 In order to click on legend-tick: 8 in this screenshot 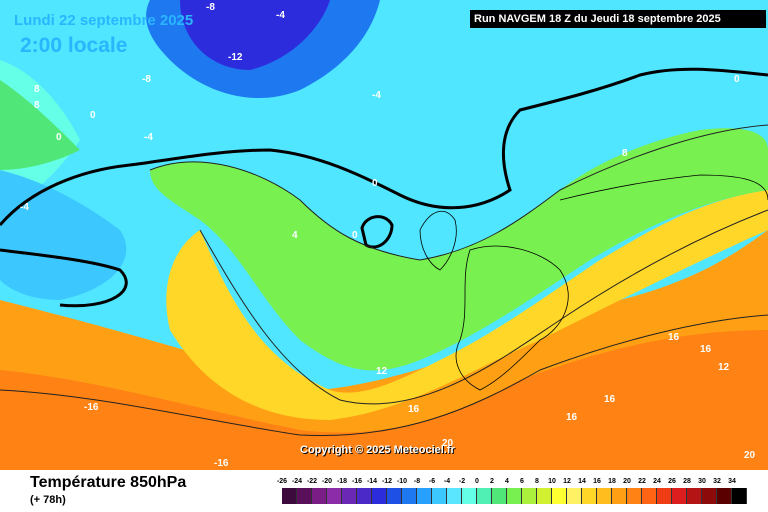, I will do `click(537, 481)`.